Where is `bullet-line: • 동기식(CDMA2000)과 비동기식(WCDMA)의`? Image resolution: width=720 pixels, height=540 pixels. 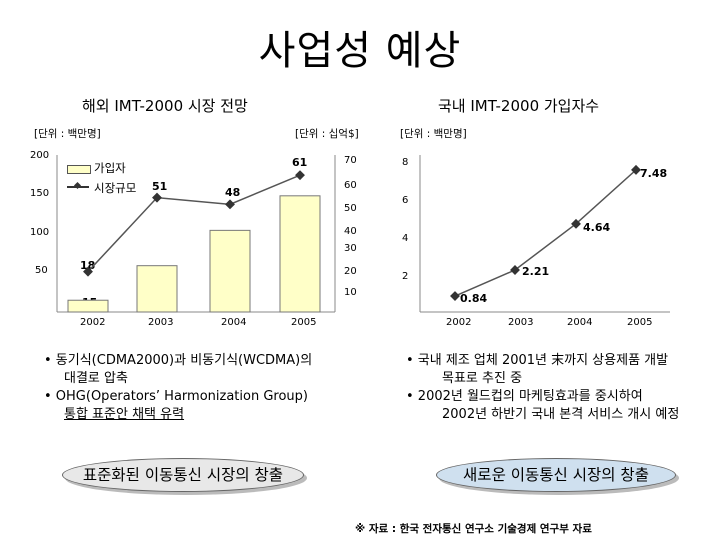 bullet-line: • 동기식(CDMA2000)과 비동기식(WCDMA)의 is located at coordinates (178, 360).